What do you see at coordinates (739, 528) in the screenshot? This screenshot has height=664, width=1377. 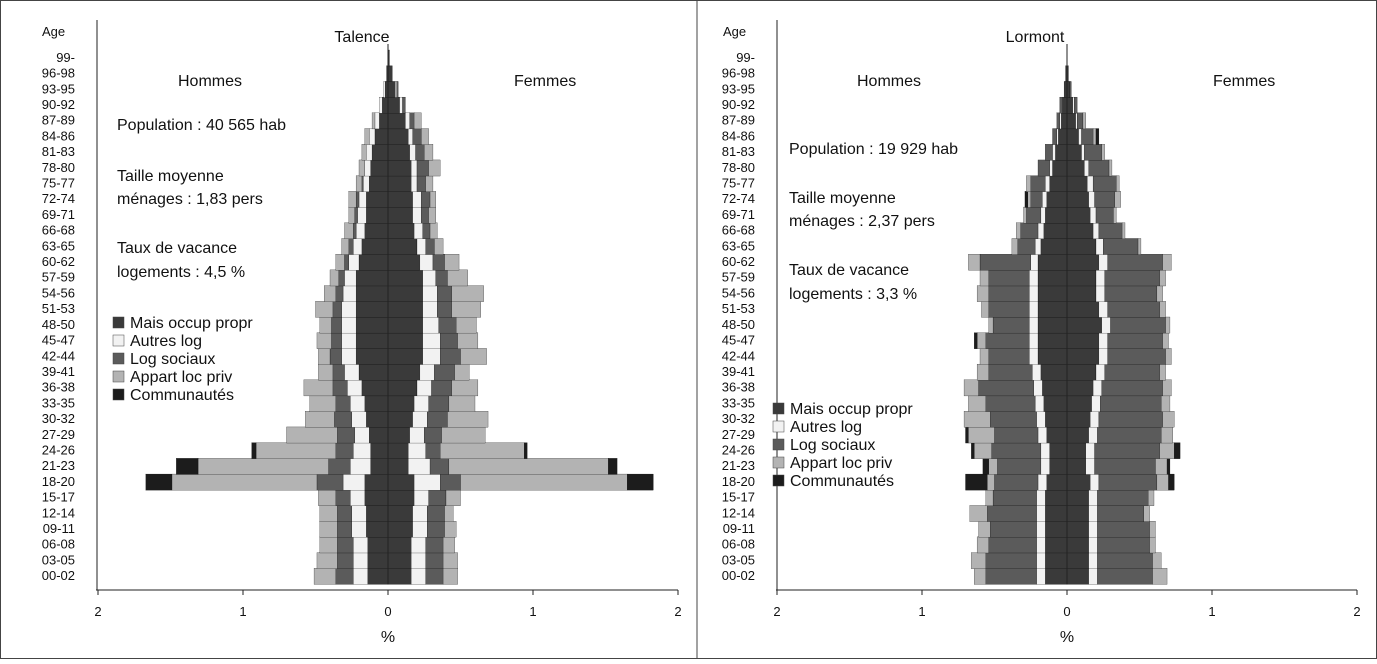 I see `age-label: 09-11` at bounding box center [739, 528].